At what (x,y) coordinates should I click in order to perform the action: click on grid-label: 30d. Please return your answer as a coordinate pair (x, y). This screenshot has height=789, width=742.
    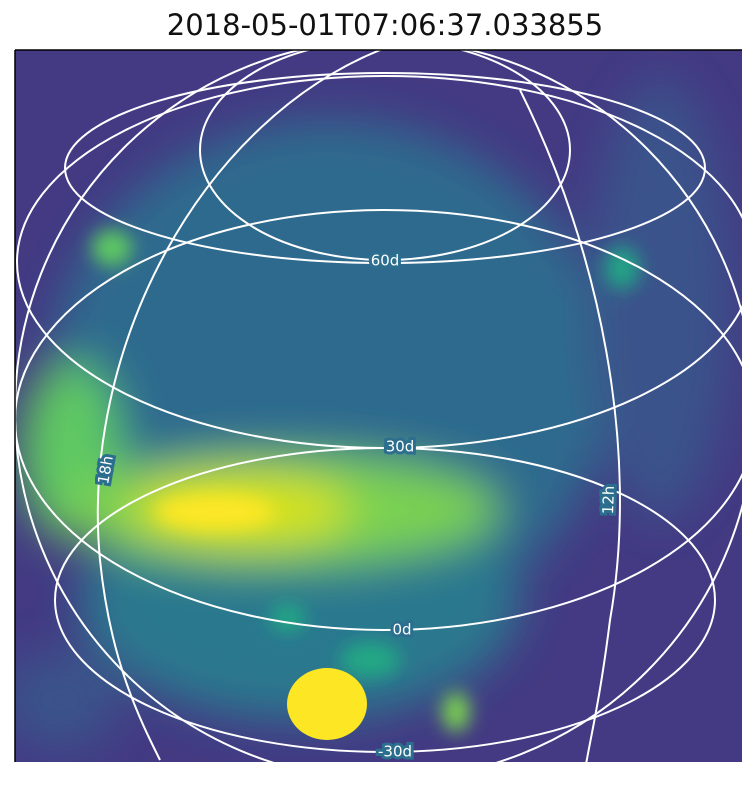
    Looking at the image, I should click on (400, 447).